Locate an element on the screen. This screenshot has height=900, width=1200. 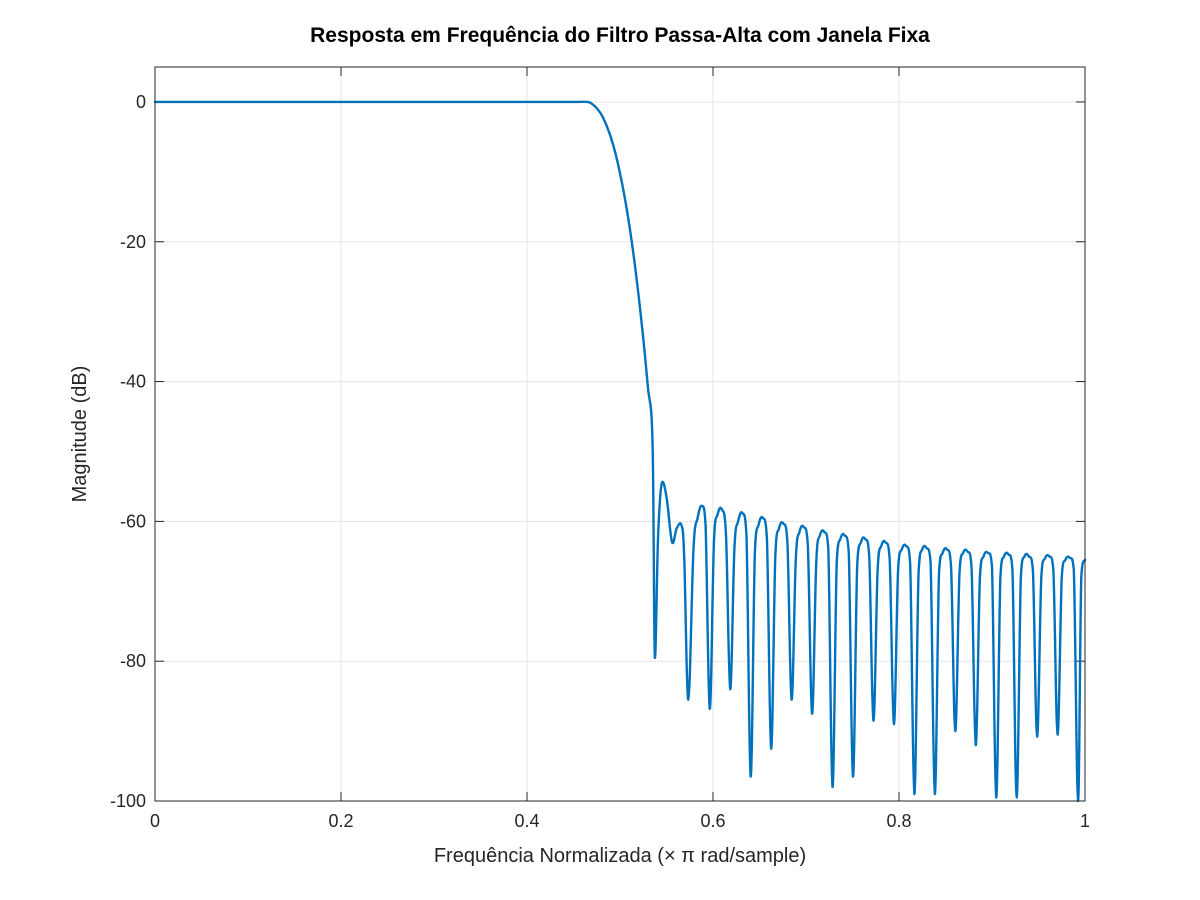
x-tick-label: 0.2 is located at coordinates (340, 821).